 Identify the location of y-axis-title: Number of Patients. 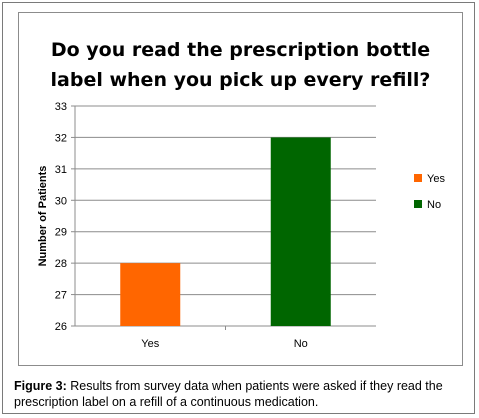
(43, 216).